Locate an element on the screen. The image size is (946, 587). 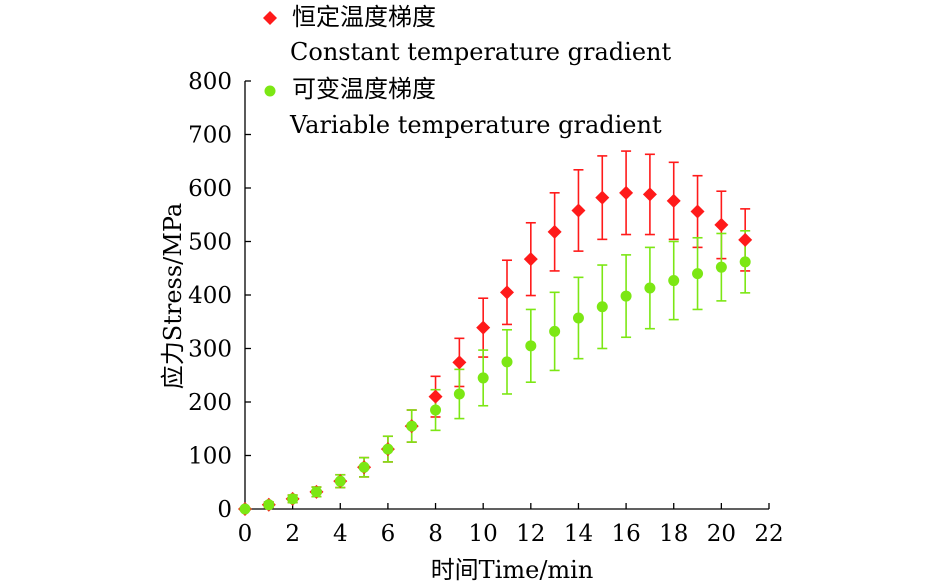
legend-label-constant-cn: 恒定温度梯度 is located at coordinates (364, 17).